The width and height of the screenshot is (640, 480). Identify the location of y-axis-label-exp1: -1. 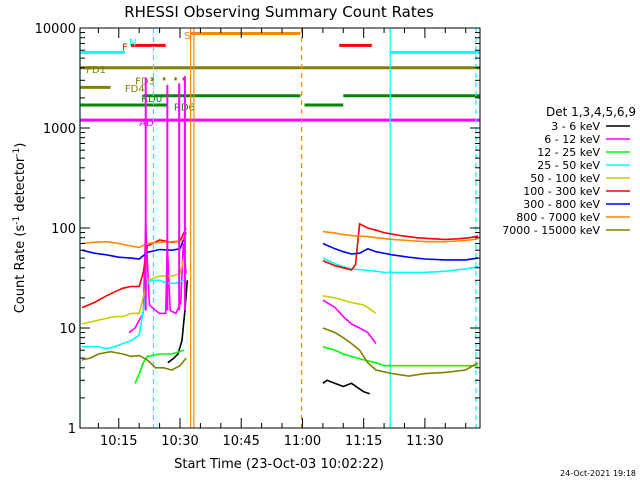
(17, 220).